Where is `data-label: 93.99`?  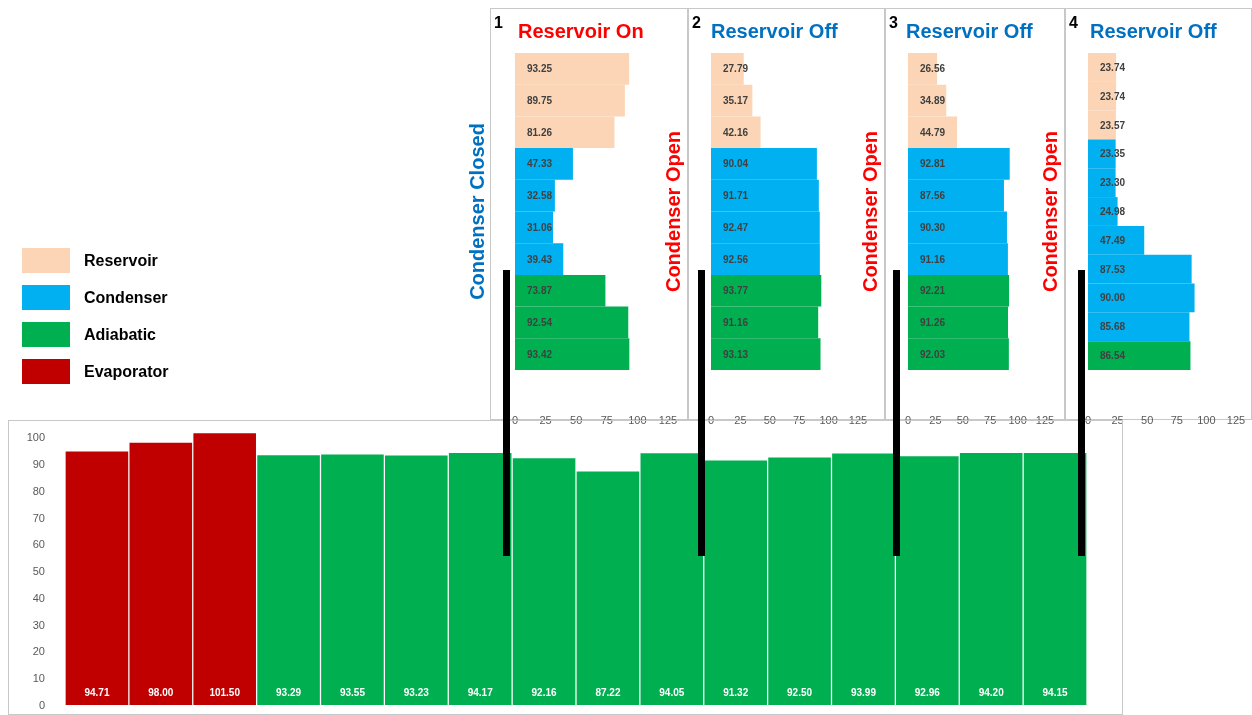
data-label: 93.99 is located at coordinates (863, 692).